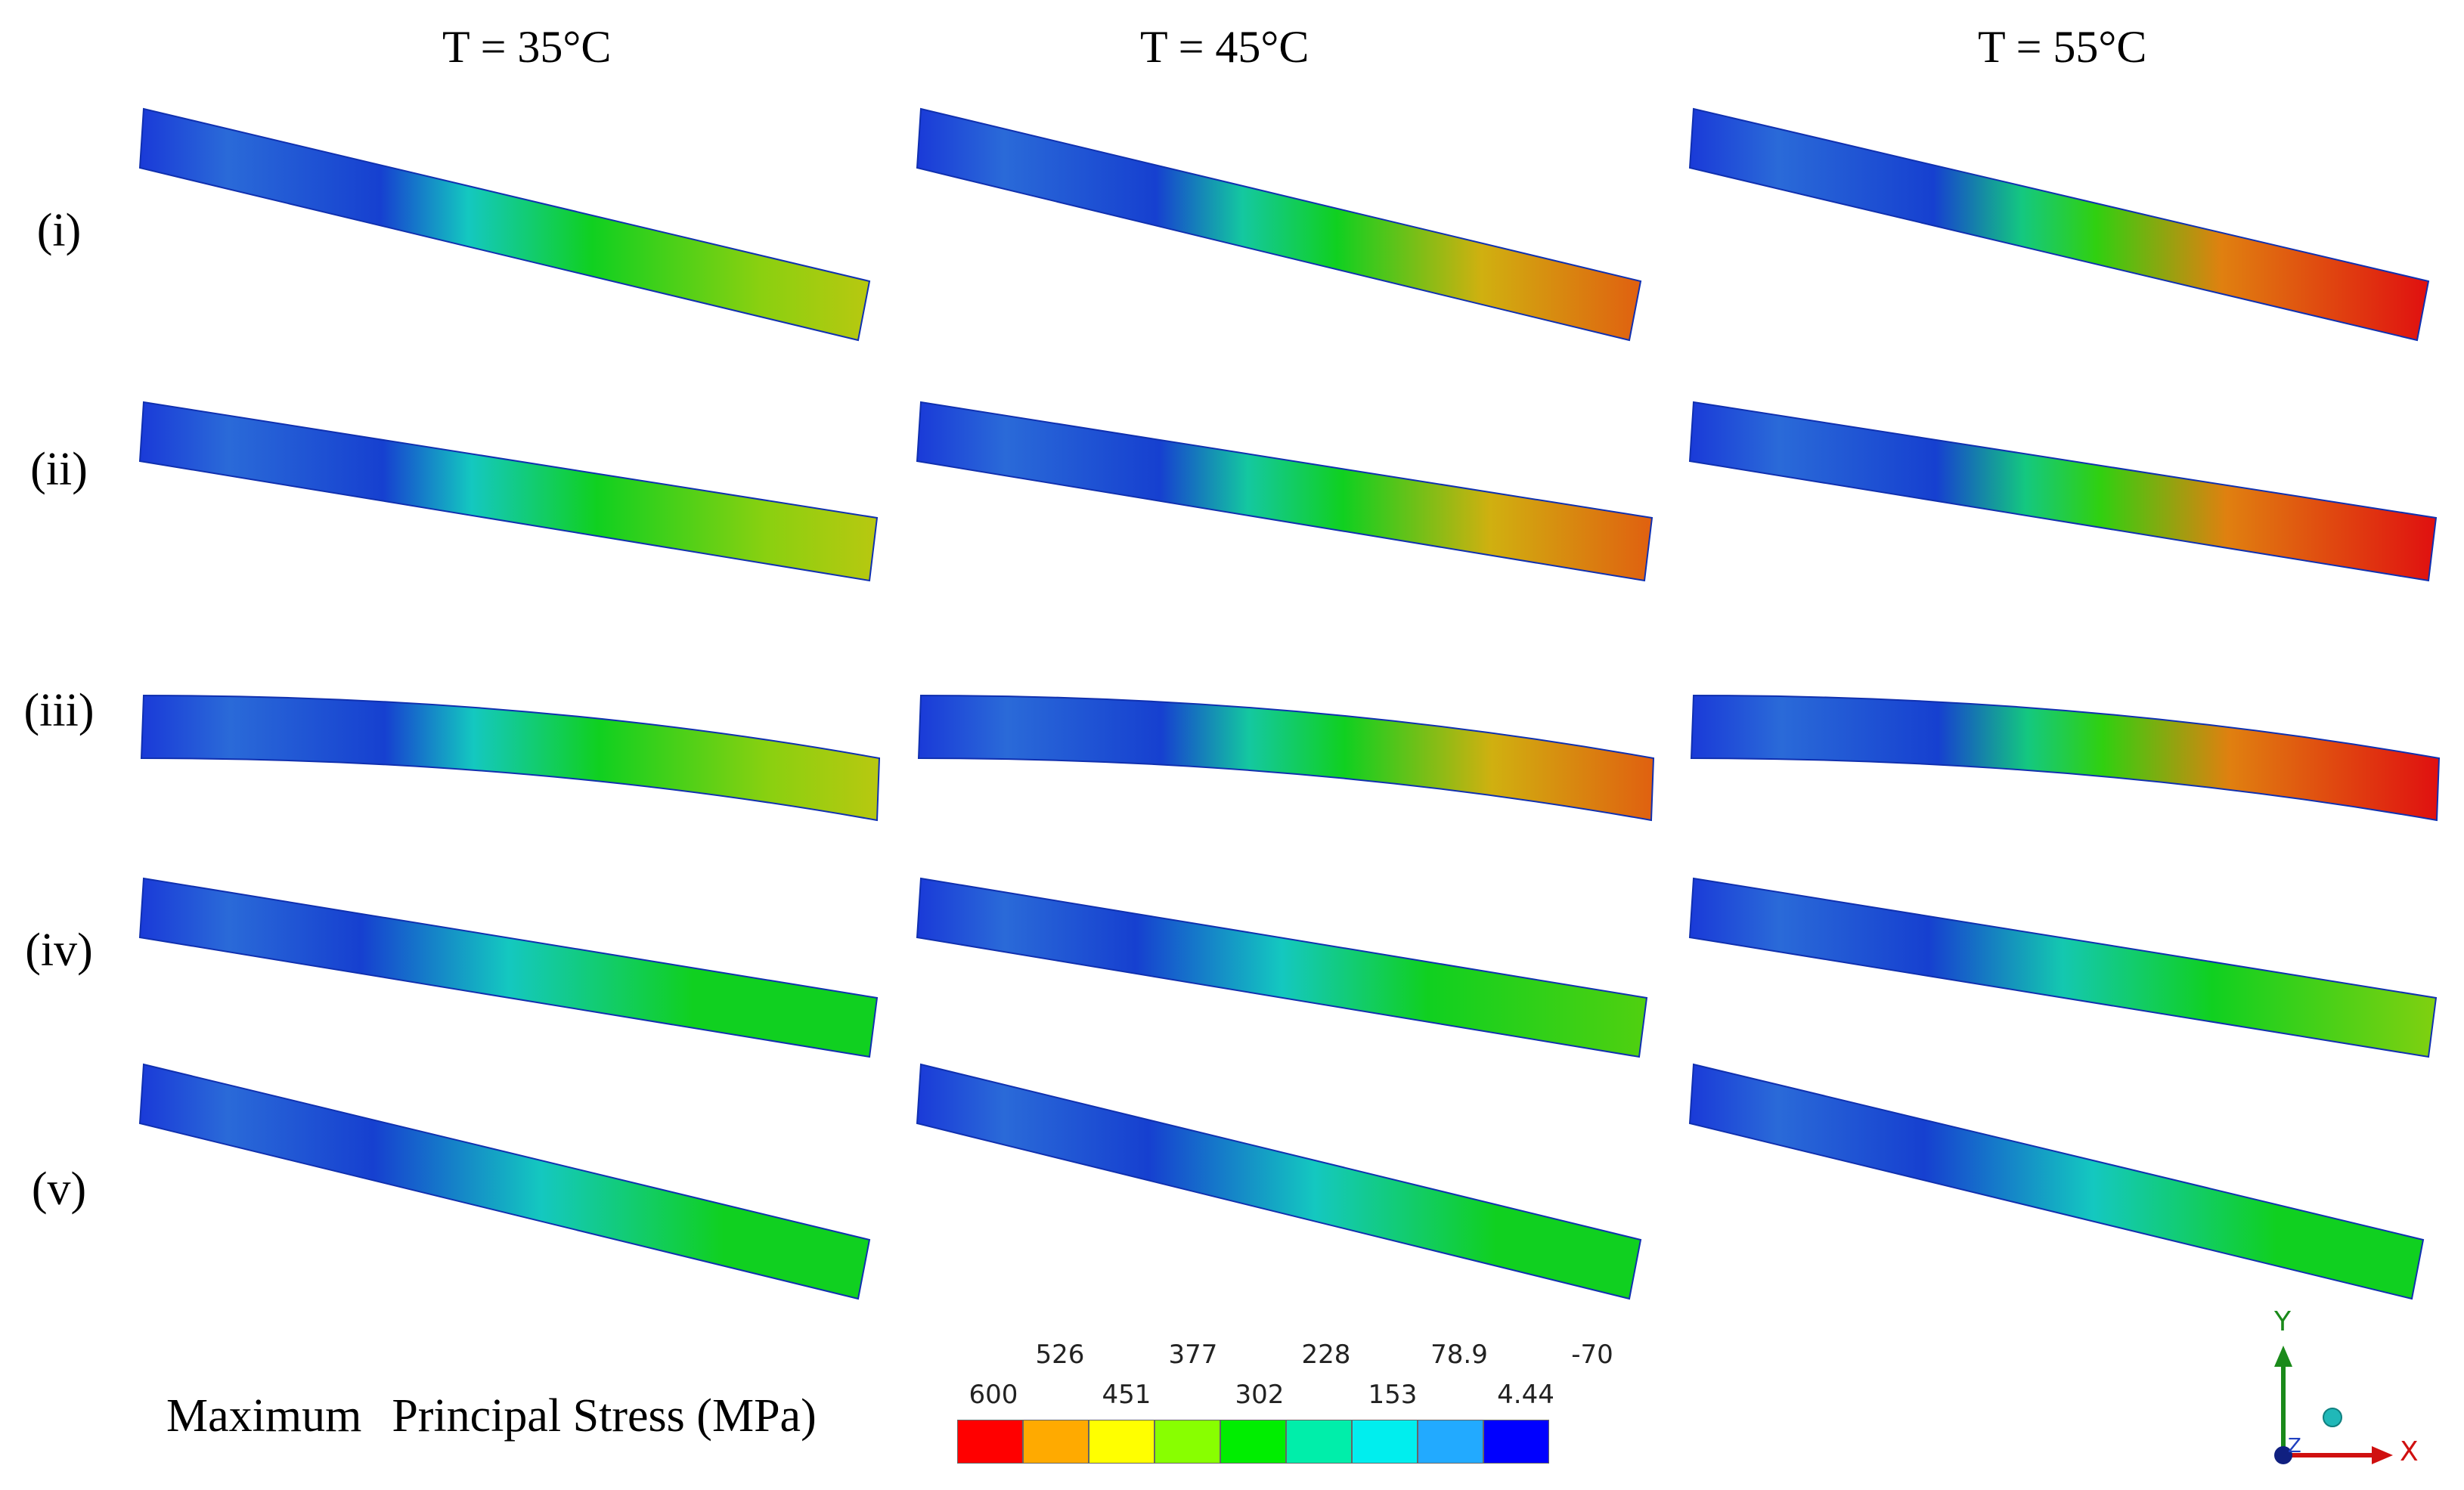  Describe the element at coordinates (59, 950) in the screenshot. I see `row-label-iv: (iv)` at that location.